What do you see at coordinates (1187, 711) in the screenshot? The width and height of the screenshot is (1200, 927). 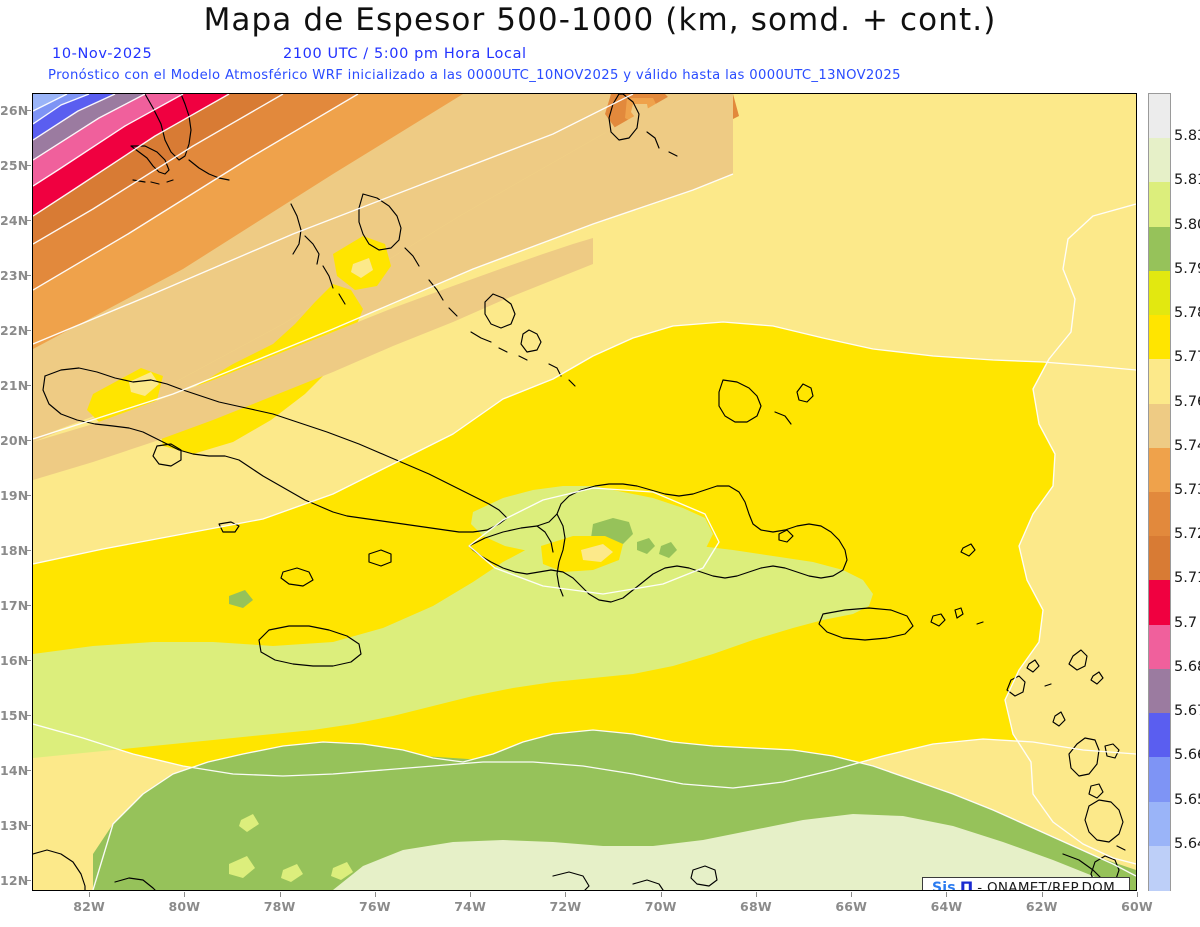 I see `colorbar-tick-label: 5.676` at bounding box center [1187, 711].